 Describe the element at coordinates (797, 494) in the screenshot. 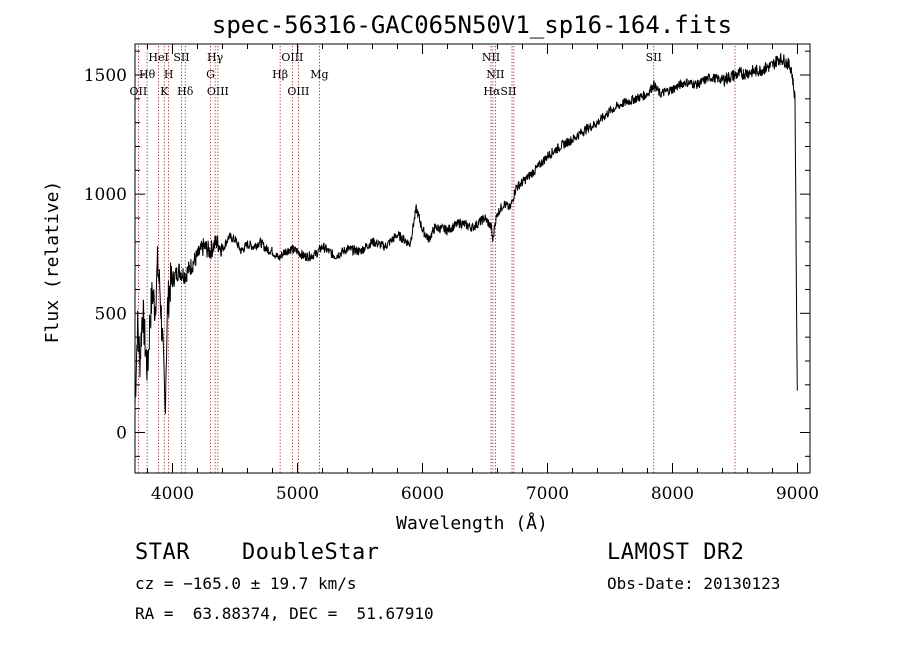

I see `x-tick-label: 9000` at that location.